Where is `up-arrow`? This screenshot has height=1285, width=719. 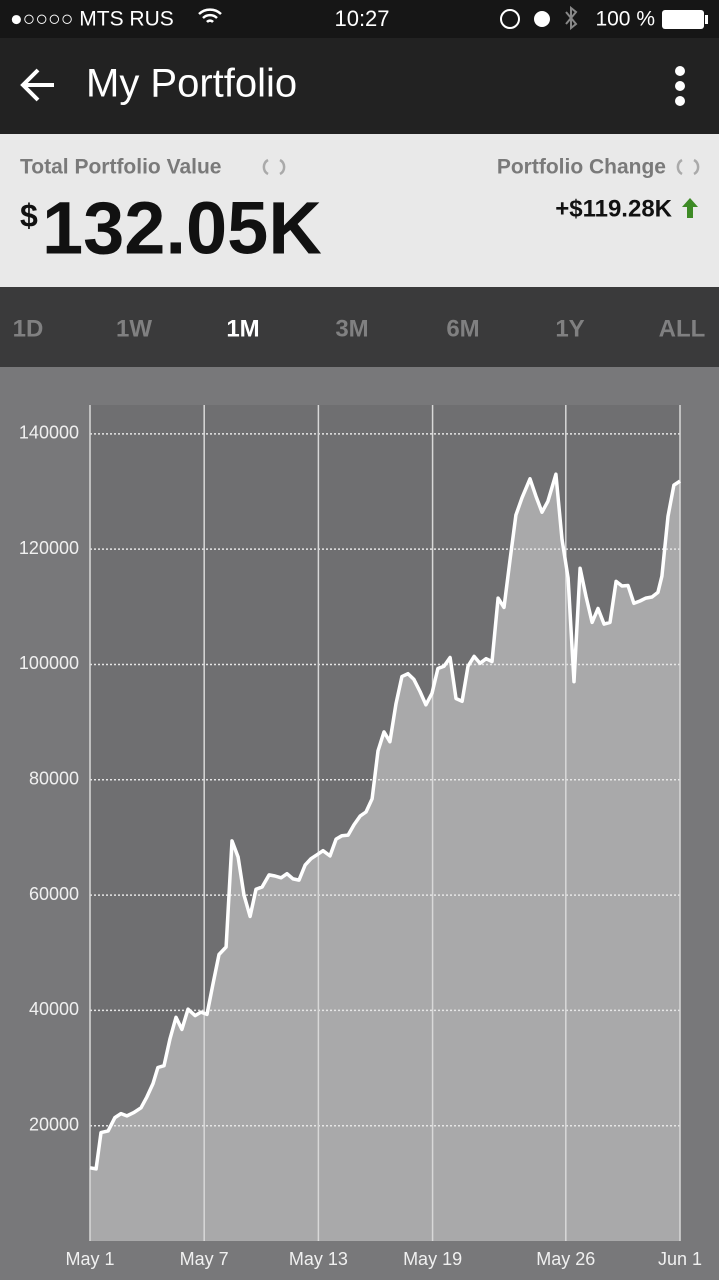
up-arrow is located at coordinates (690, 208).